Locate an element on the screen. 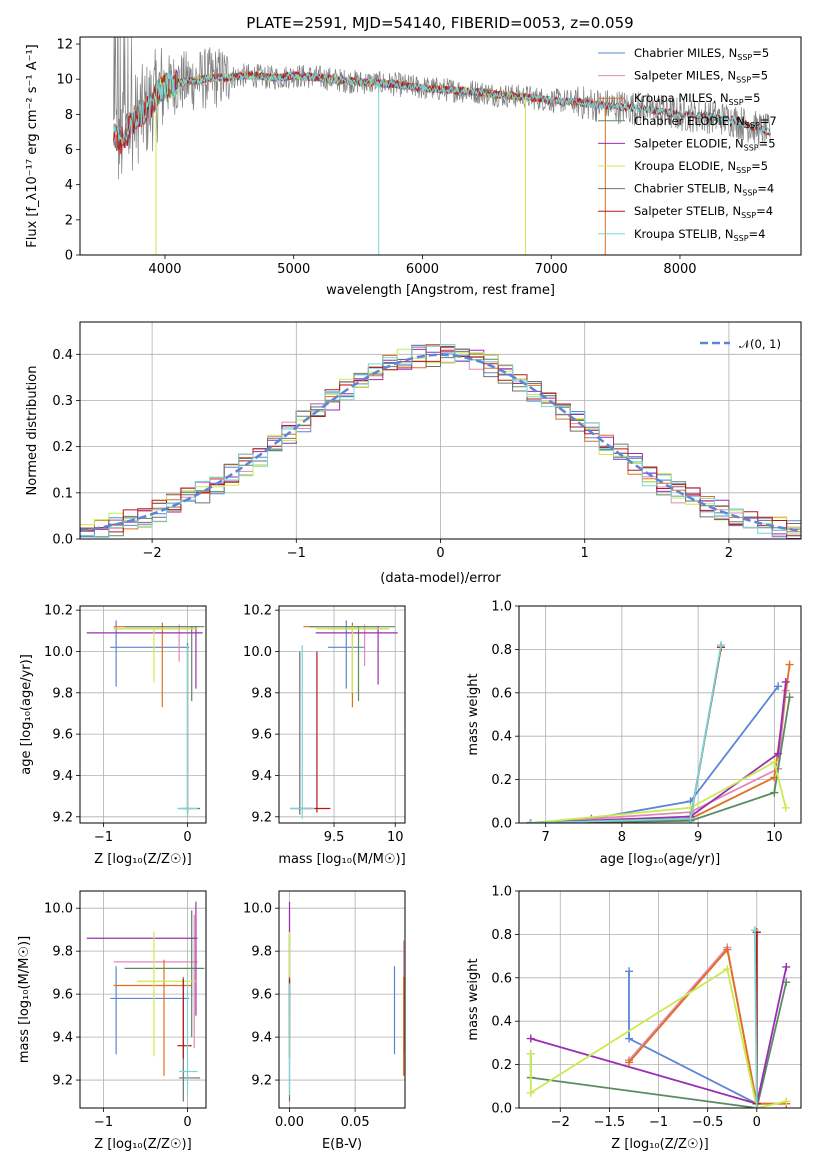 The image size is (819, 1170). errorbar-salpeter-elodie is located at coordinates (142, 958).